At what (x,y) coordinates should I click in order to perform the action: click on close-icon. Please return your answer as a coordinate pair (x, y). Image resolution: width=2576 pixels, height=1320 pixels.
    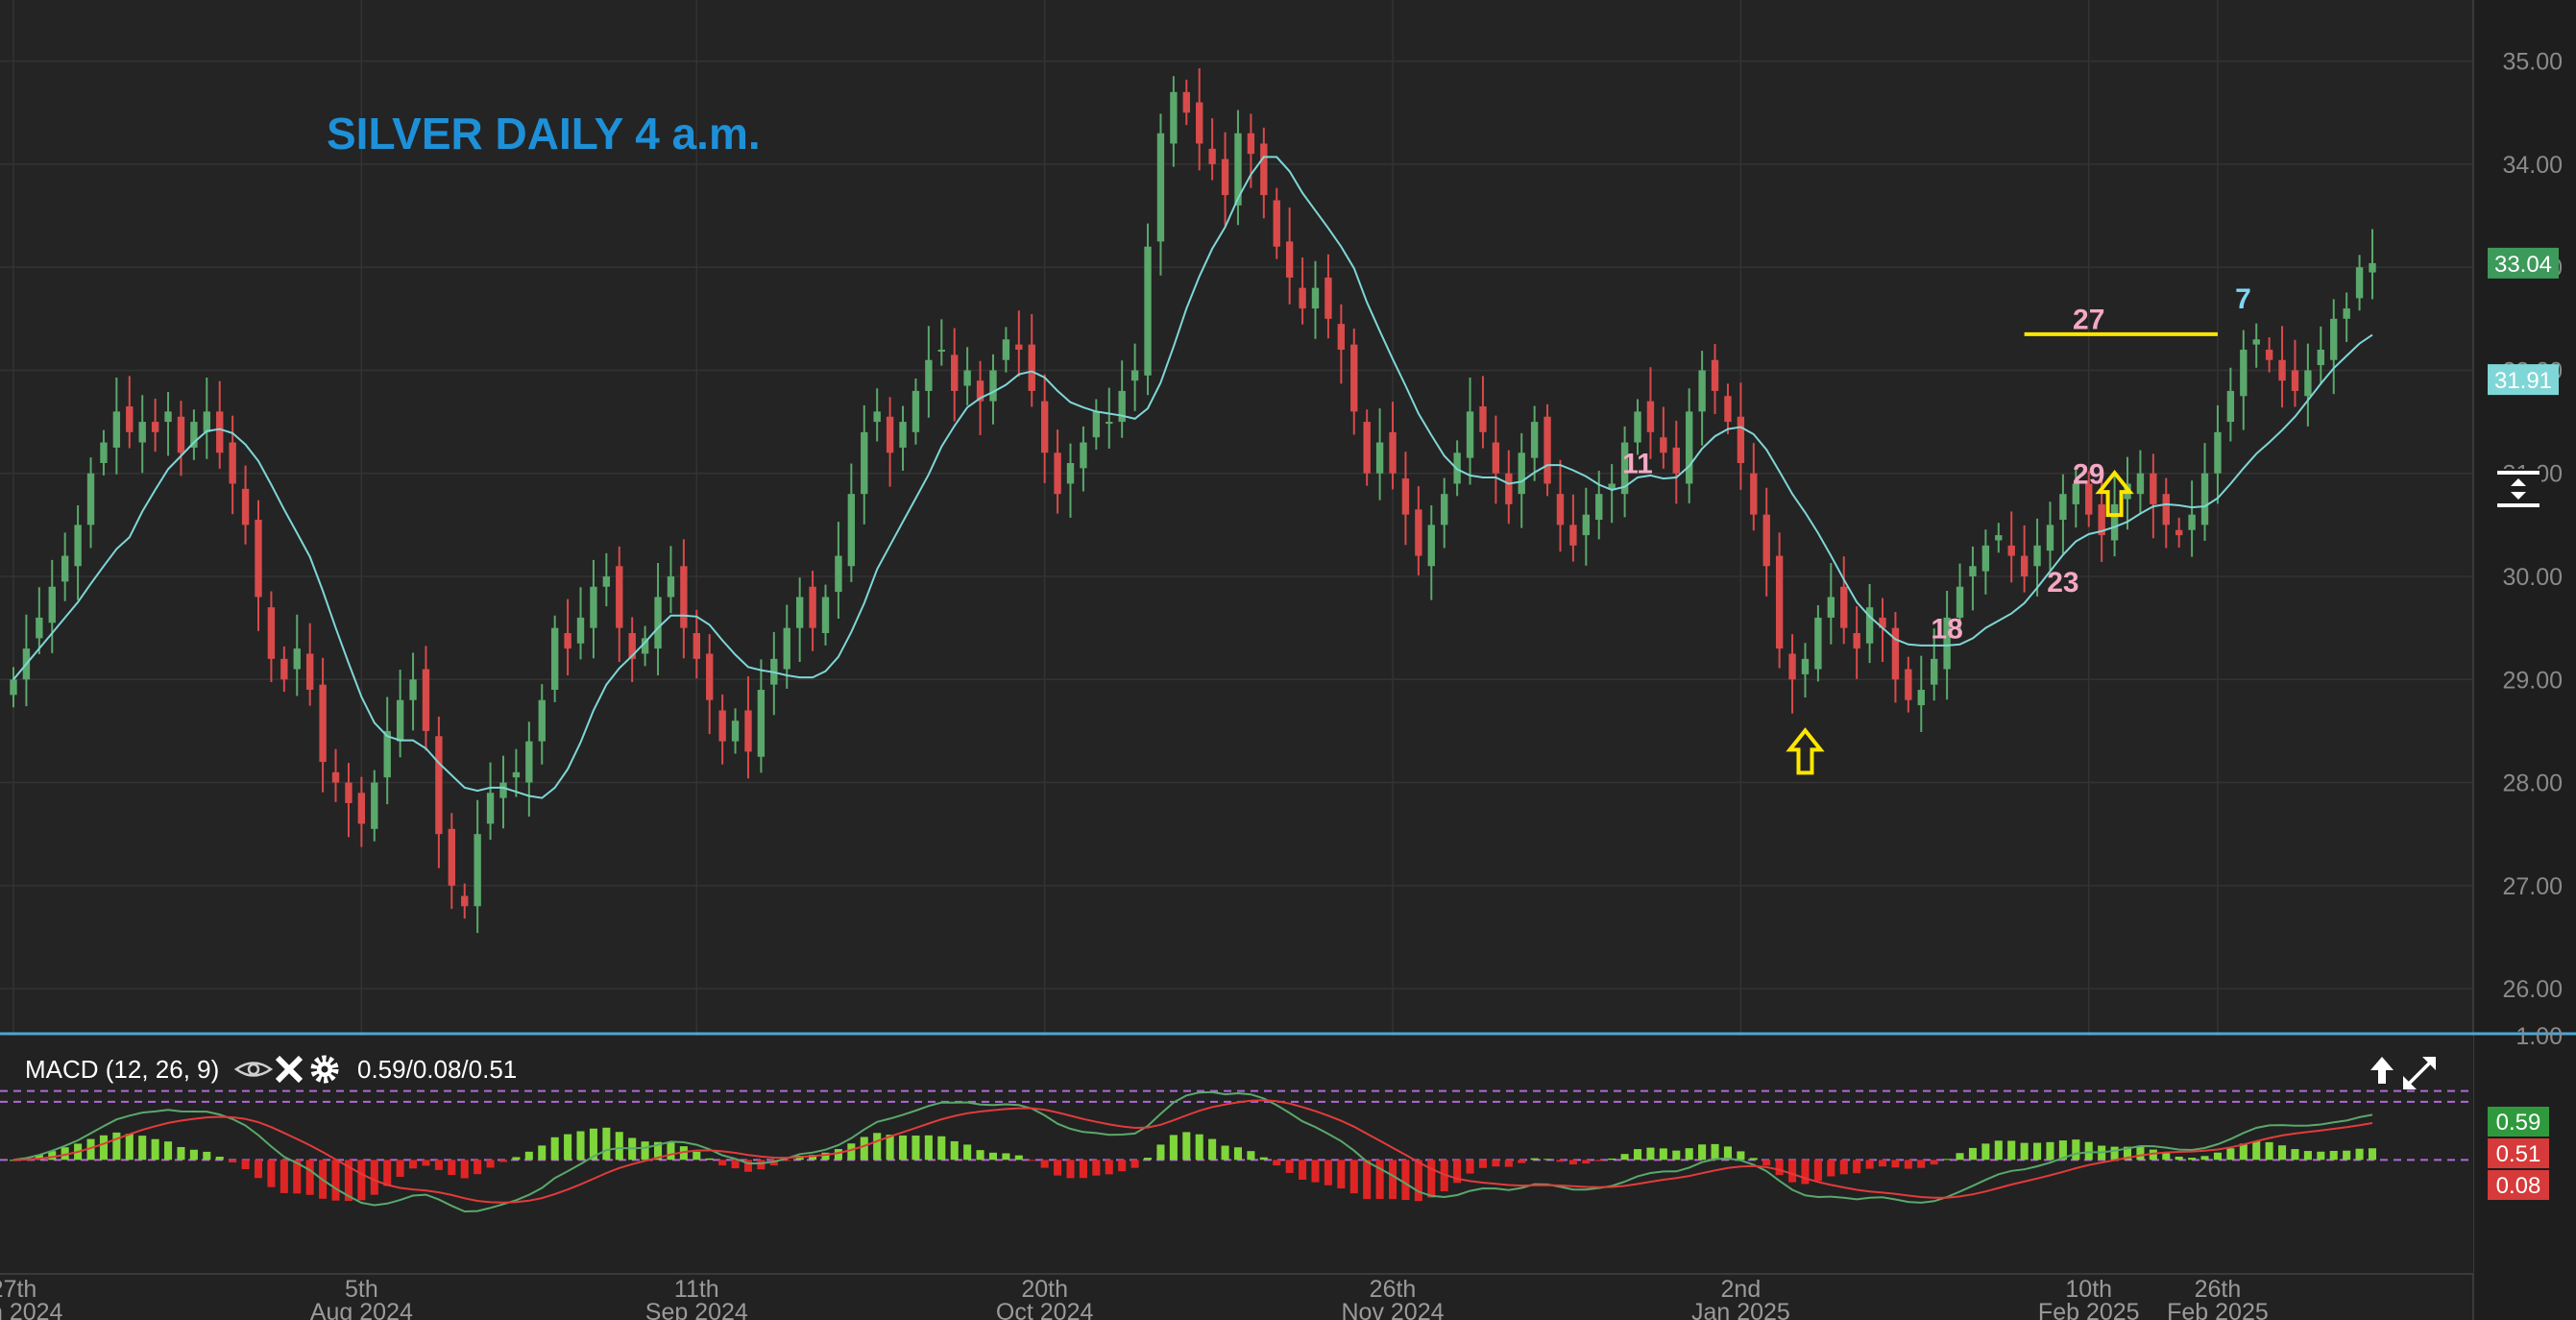
    Looking at the image, I should click on (289, 1070).